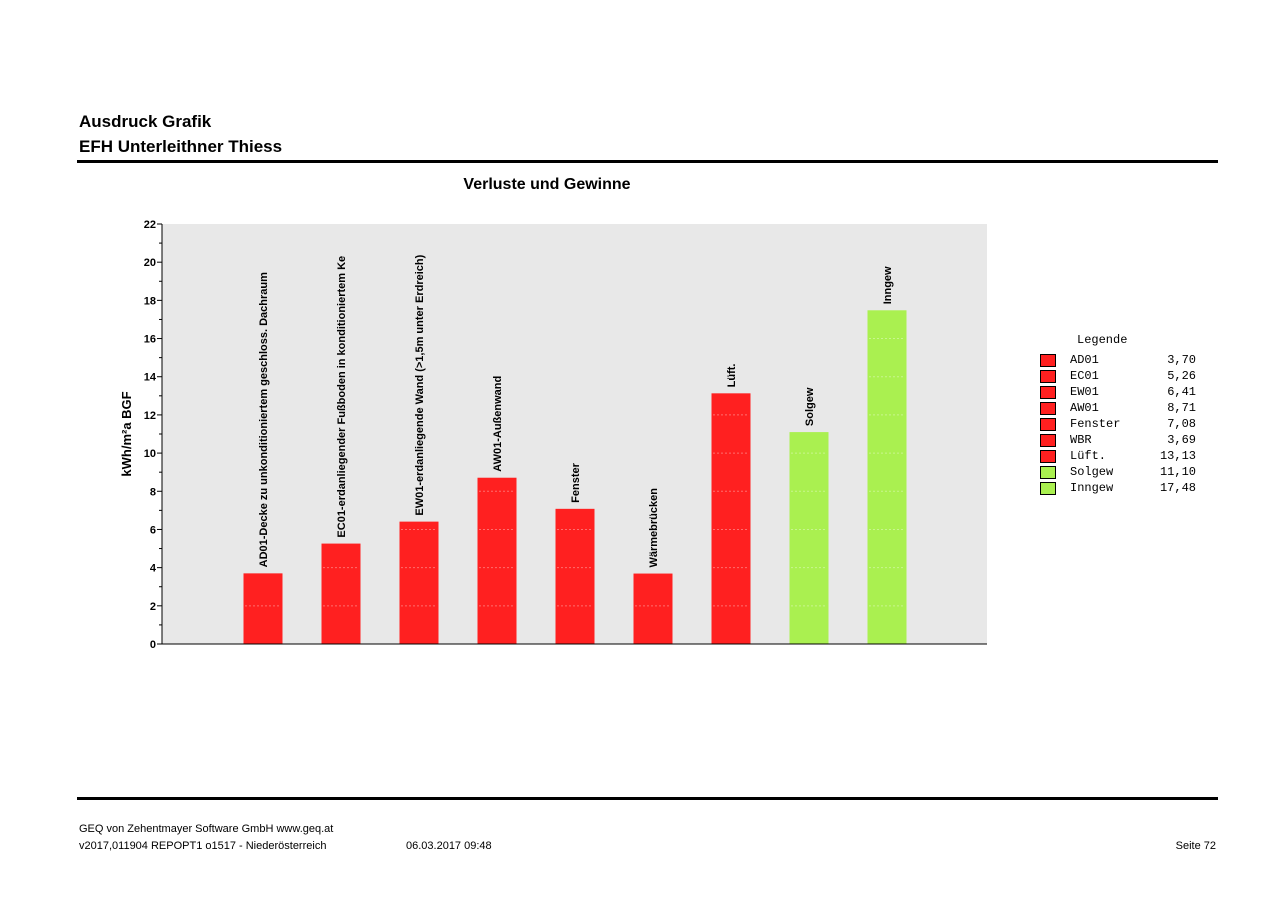 This screenshot has width=1280, height=905. I want to click on y-tick-label: 12, so click(150, 416).